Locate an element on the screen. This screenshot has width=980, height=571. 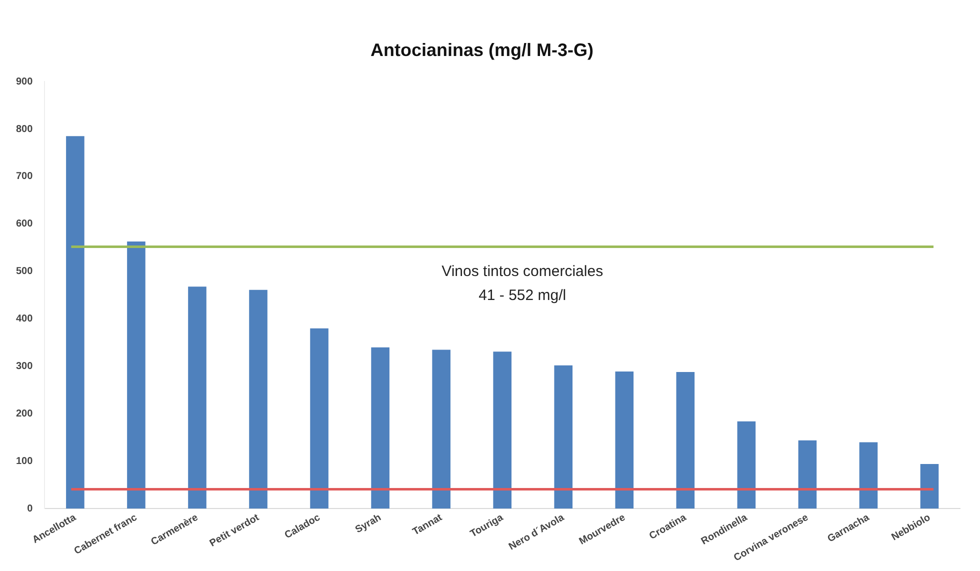
y-tick-label: 600 is located at coordinates (25, 224).